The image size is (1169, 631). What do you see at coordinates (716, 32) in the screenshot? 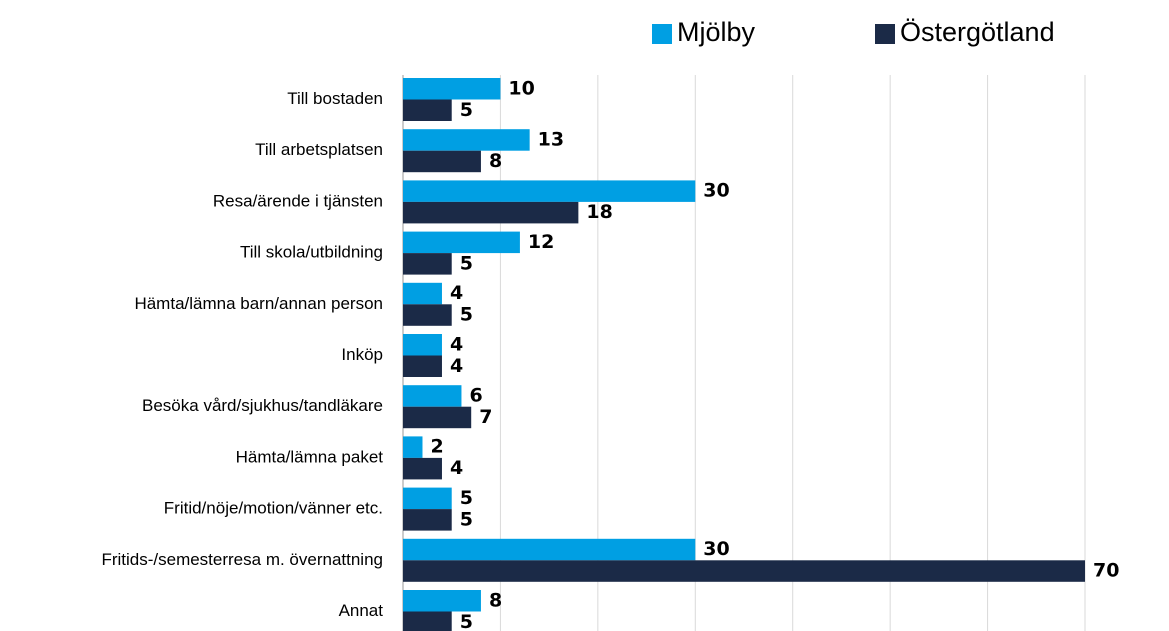
I see `legend-label: Mjölby` at bounding box center [716, 32].